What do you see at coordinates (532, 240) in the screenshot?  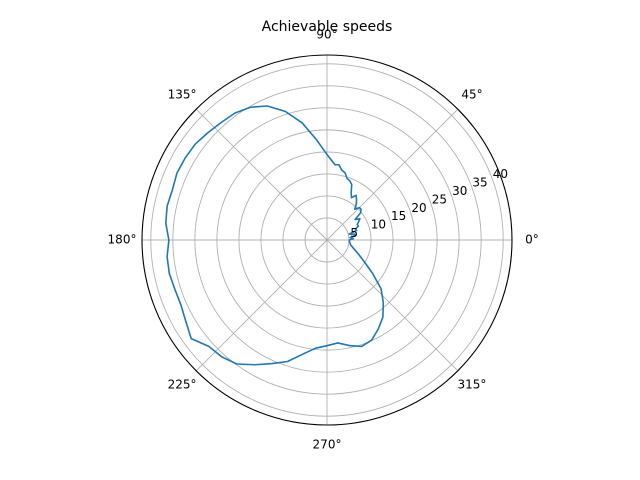 I see `theta-tick-label-0: 0°` at bounding box center [532, 240].